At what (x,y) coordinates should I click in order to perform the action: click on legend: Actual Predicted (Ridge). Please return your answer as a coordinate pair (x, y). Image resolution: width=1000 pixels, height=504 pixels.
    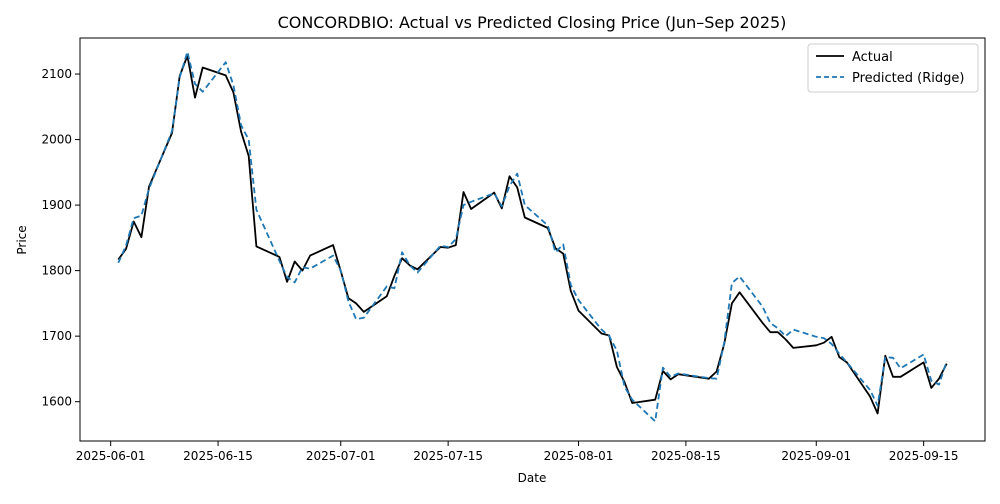
    Looking at the image, I should click on (893, 68).